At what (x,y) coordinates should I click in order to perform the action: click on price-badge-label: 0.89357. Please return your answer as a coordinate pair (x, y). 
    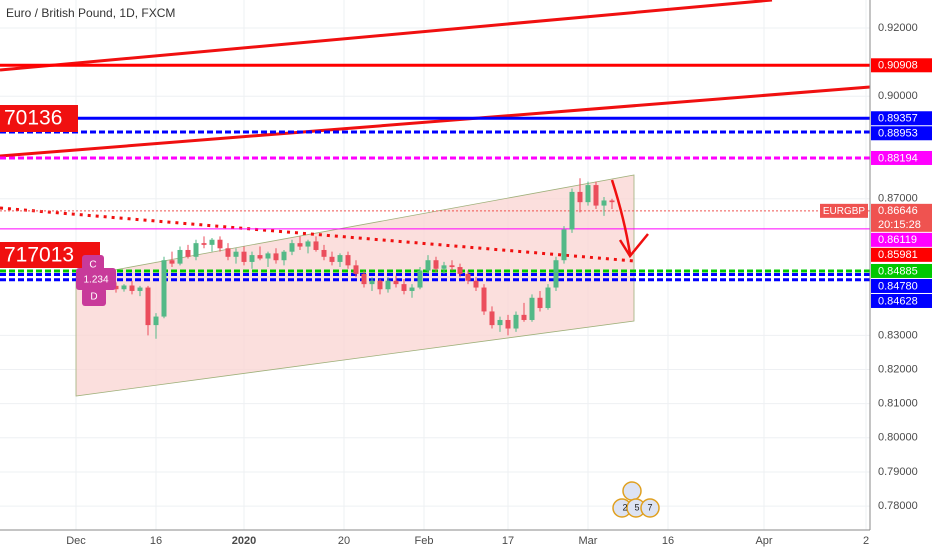
    Looking at the image, I should click on (898, 119).